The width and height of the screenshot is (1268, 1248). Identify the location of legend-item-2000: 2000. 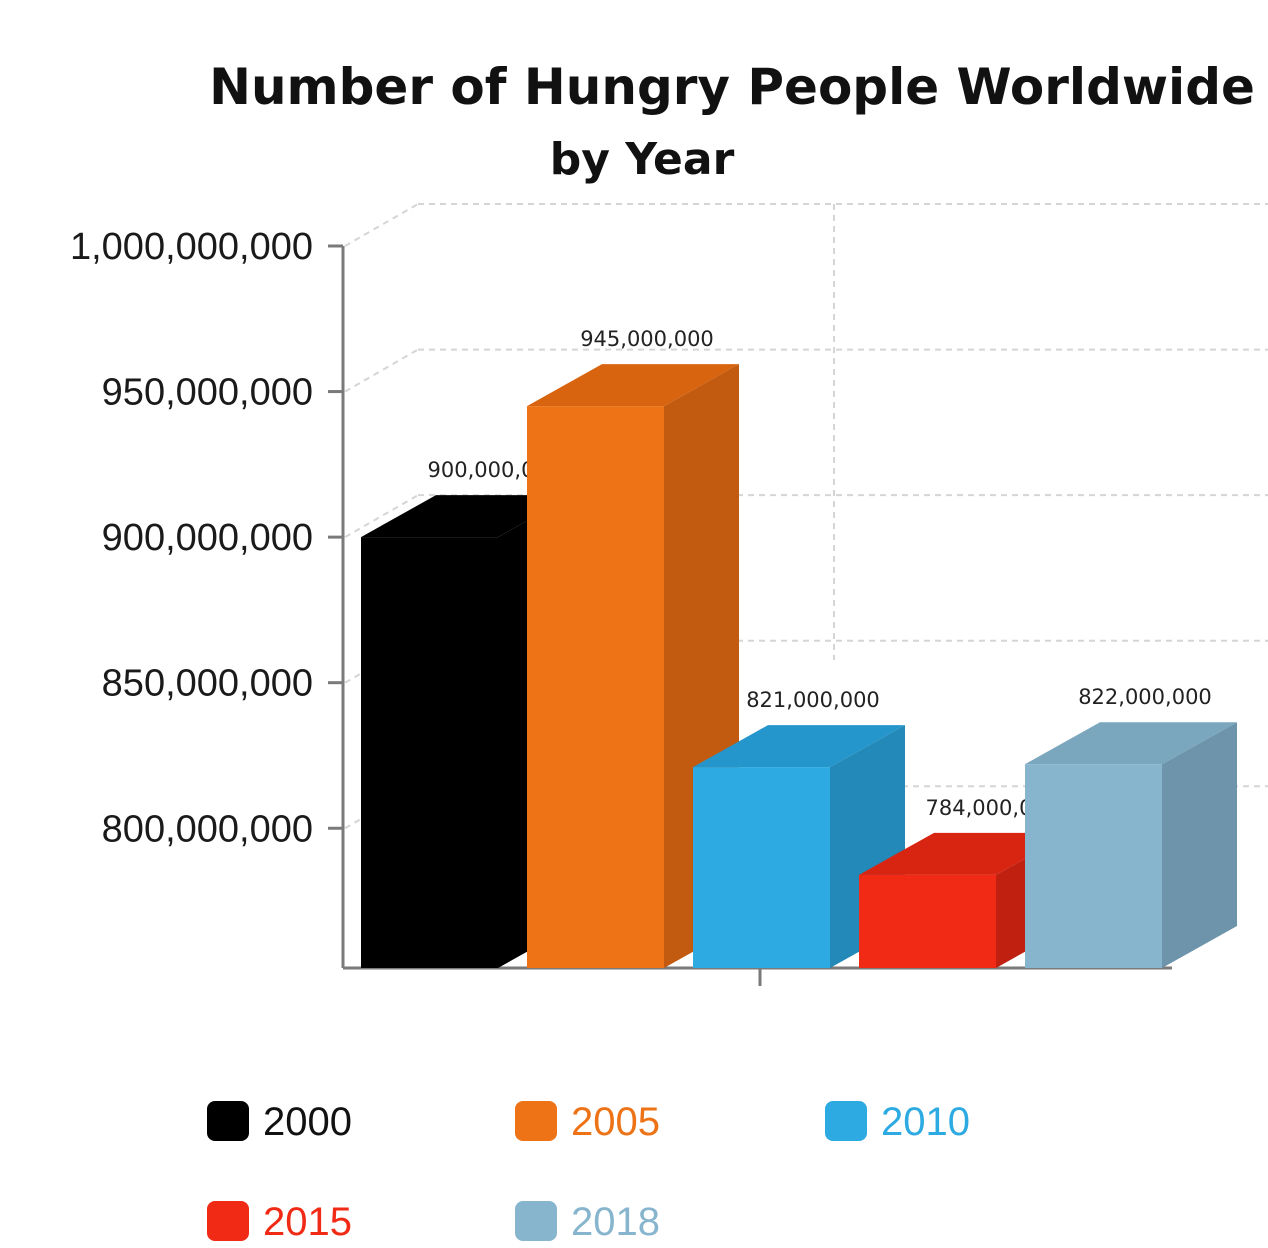
(279, 1122).